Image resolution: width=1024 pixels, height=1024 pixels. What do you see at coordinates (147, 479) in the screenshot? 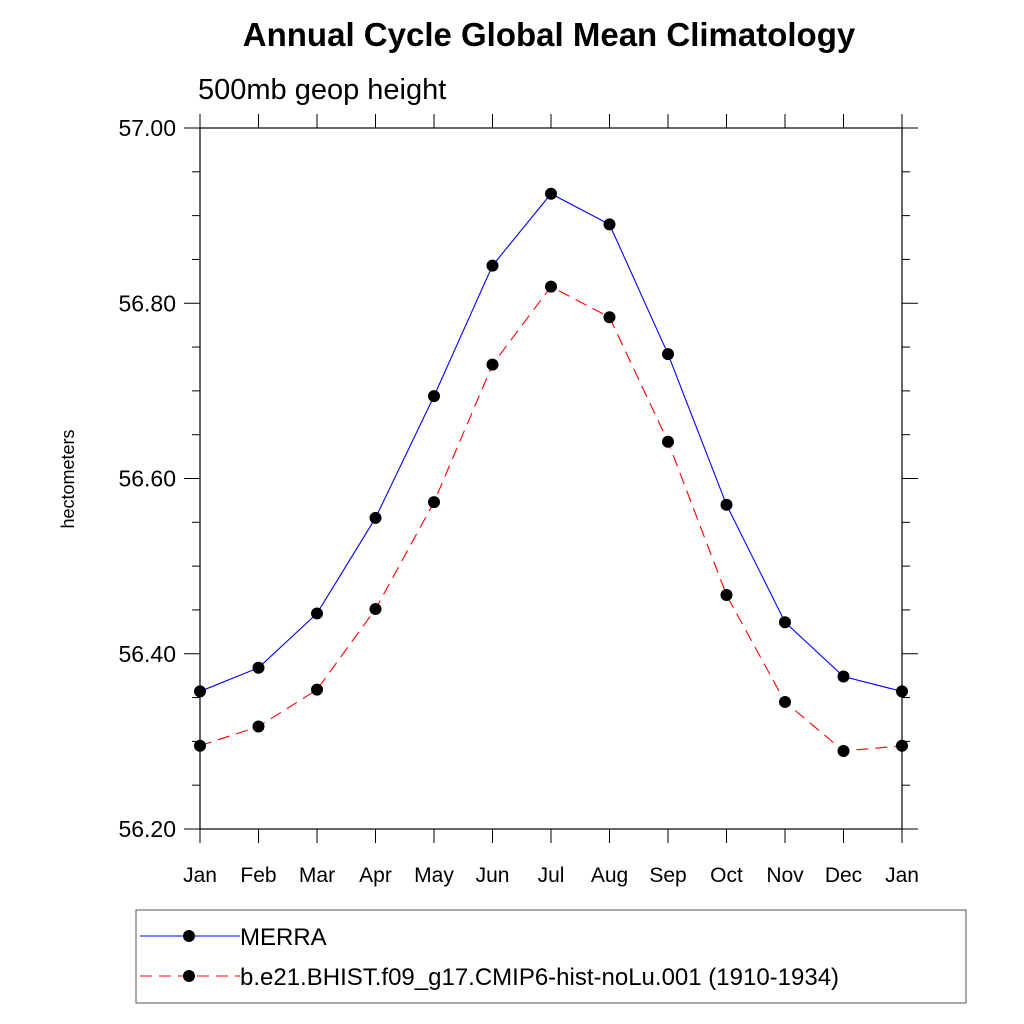
I see `y-tick-label: 56.60` at bounding box center [147, 479].